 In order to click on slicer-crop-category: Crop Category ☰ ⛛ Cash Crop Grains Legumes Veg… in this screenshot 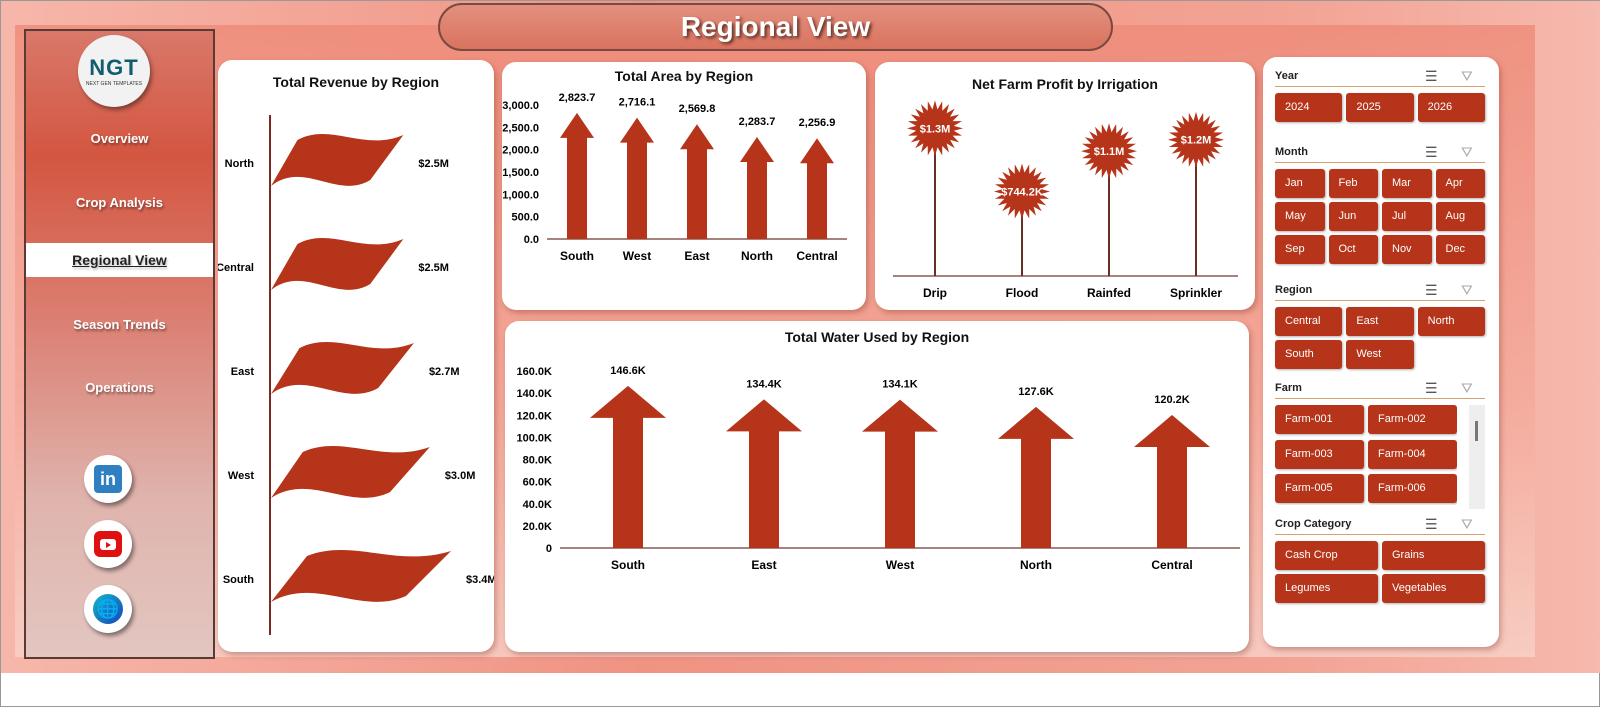, I will do `click(1380, 558)`.